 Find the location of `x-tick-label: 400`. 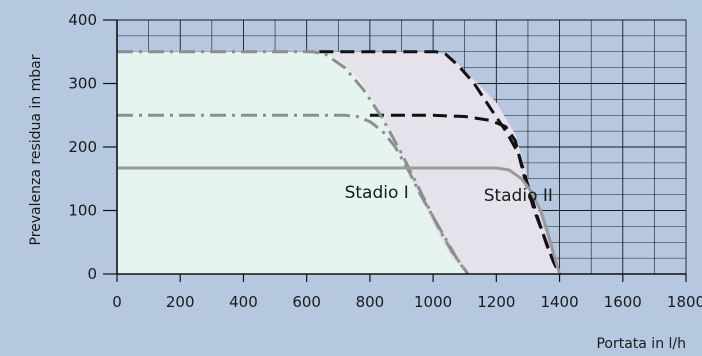

x-tick-label: 400 is located at coordinates (243, 302).